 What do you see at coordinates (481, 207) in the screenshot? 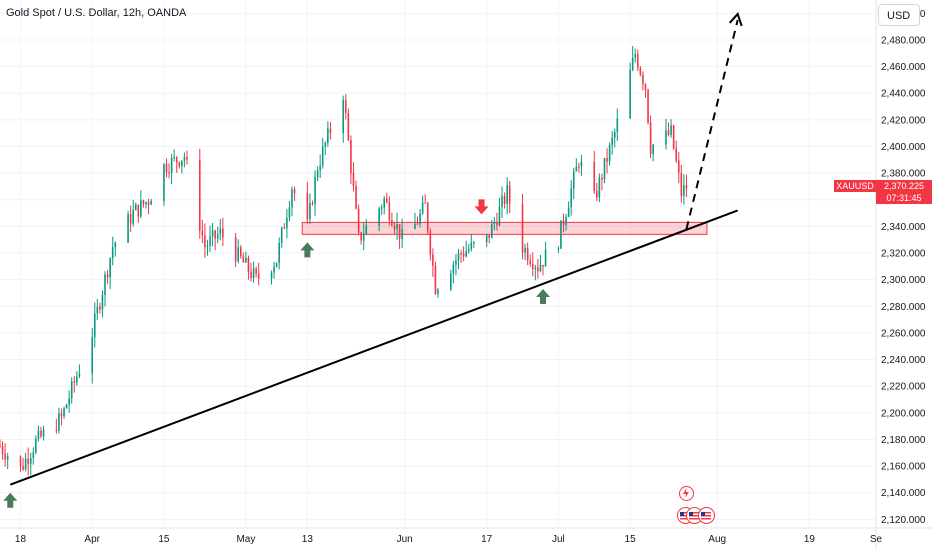
I see `down-arrow-icon` at bounding box center [481, 207].